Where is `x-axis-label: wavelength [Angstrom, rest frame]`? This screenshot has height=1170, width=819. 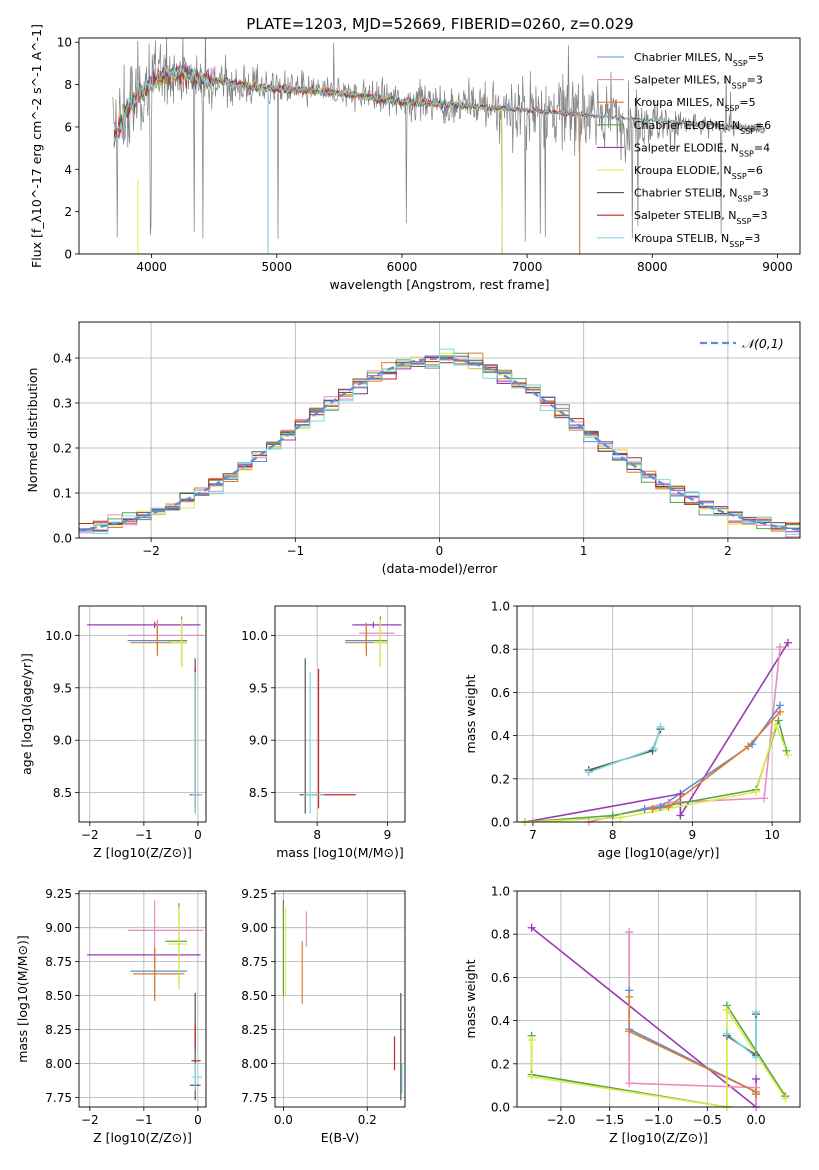 x-axis-label: wavelength [Angstrom, rest frame] is located at coordinates (439, 284).